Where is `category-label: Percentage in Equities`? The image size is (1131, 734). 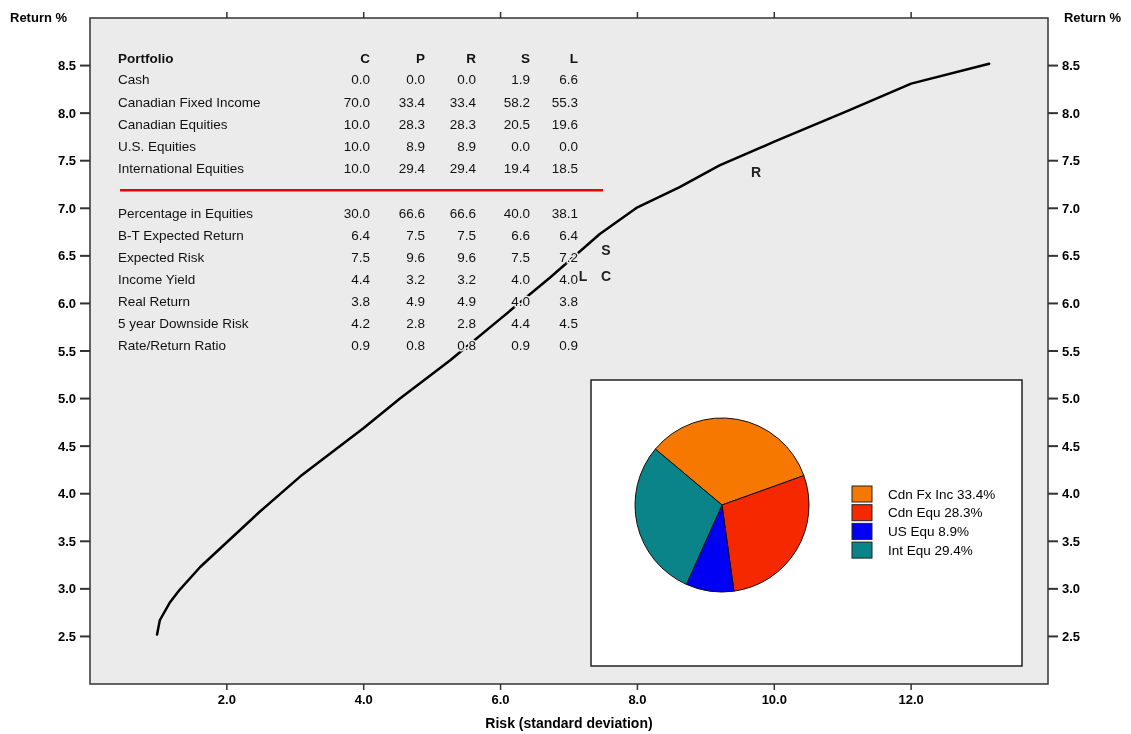 category-label: Percentage in Equities is located at coordinates (186, 213).